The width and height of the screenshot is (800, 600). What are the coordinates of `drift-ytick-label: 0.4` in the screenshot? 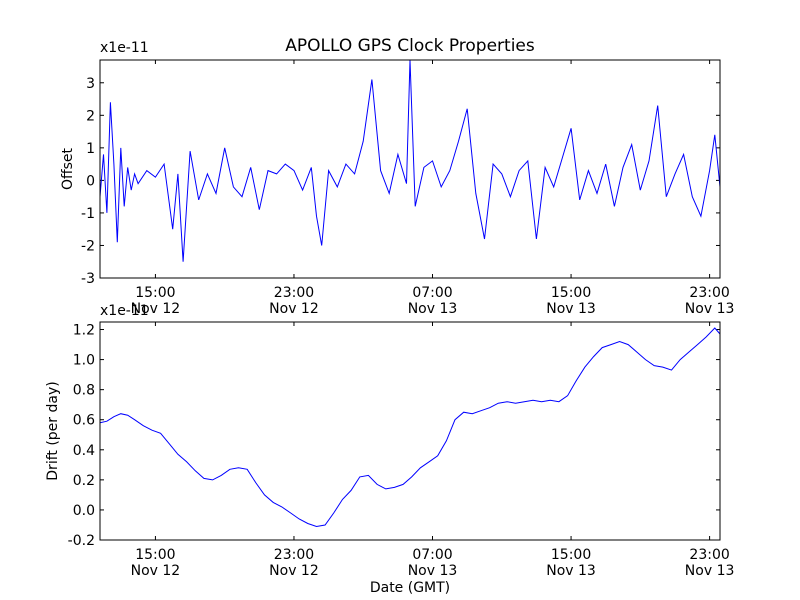 It's located at (84, 451).